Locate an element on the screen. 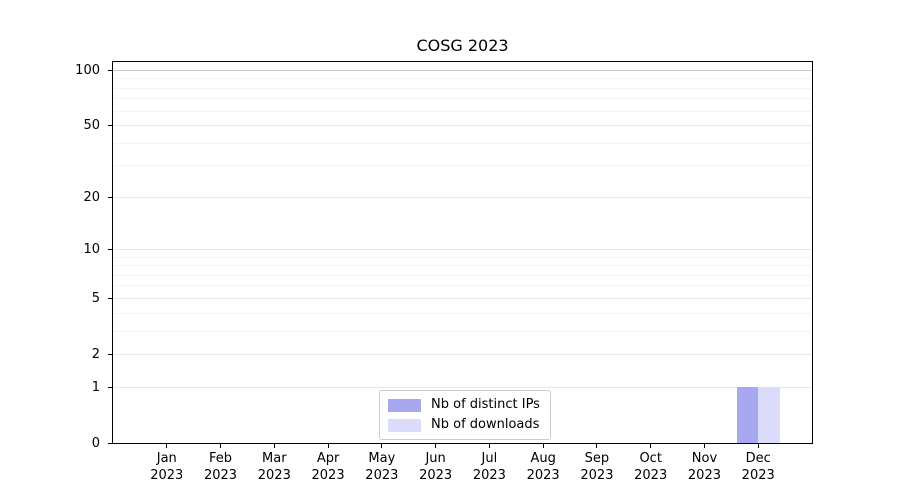 The height and width of the screenshot is (500, 900). x-axis-tick-label: Mar 2023 is located at coordinates (274, 467).